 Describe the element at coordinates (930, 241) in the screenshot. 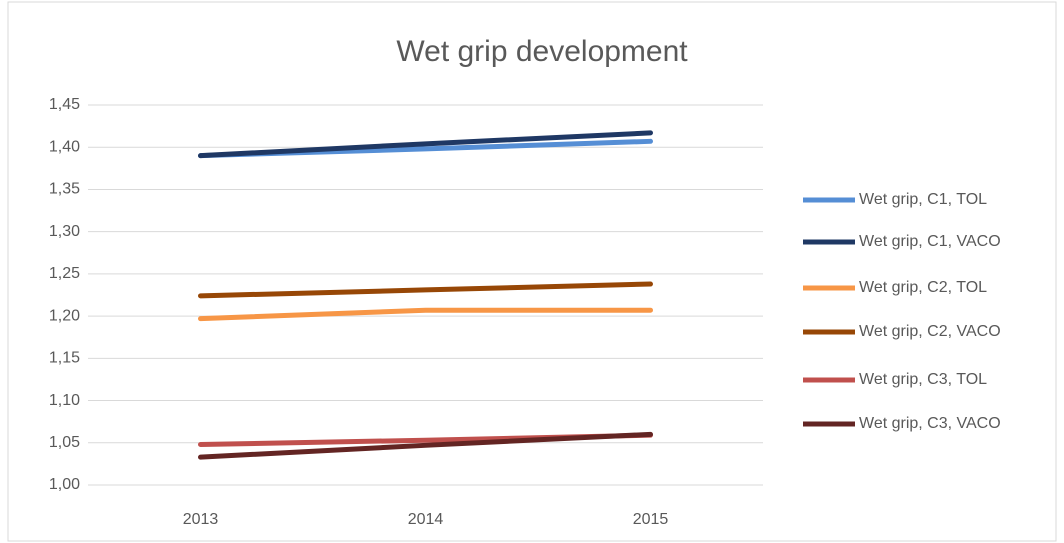

I see `legend-label: Wet grip, C1, VACO` at that location.